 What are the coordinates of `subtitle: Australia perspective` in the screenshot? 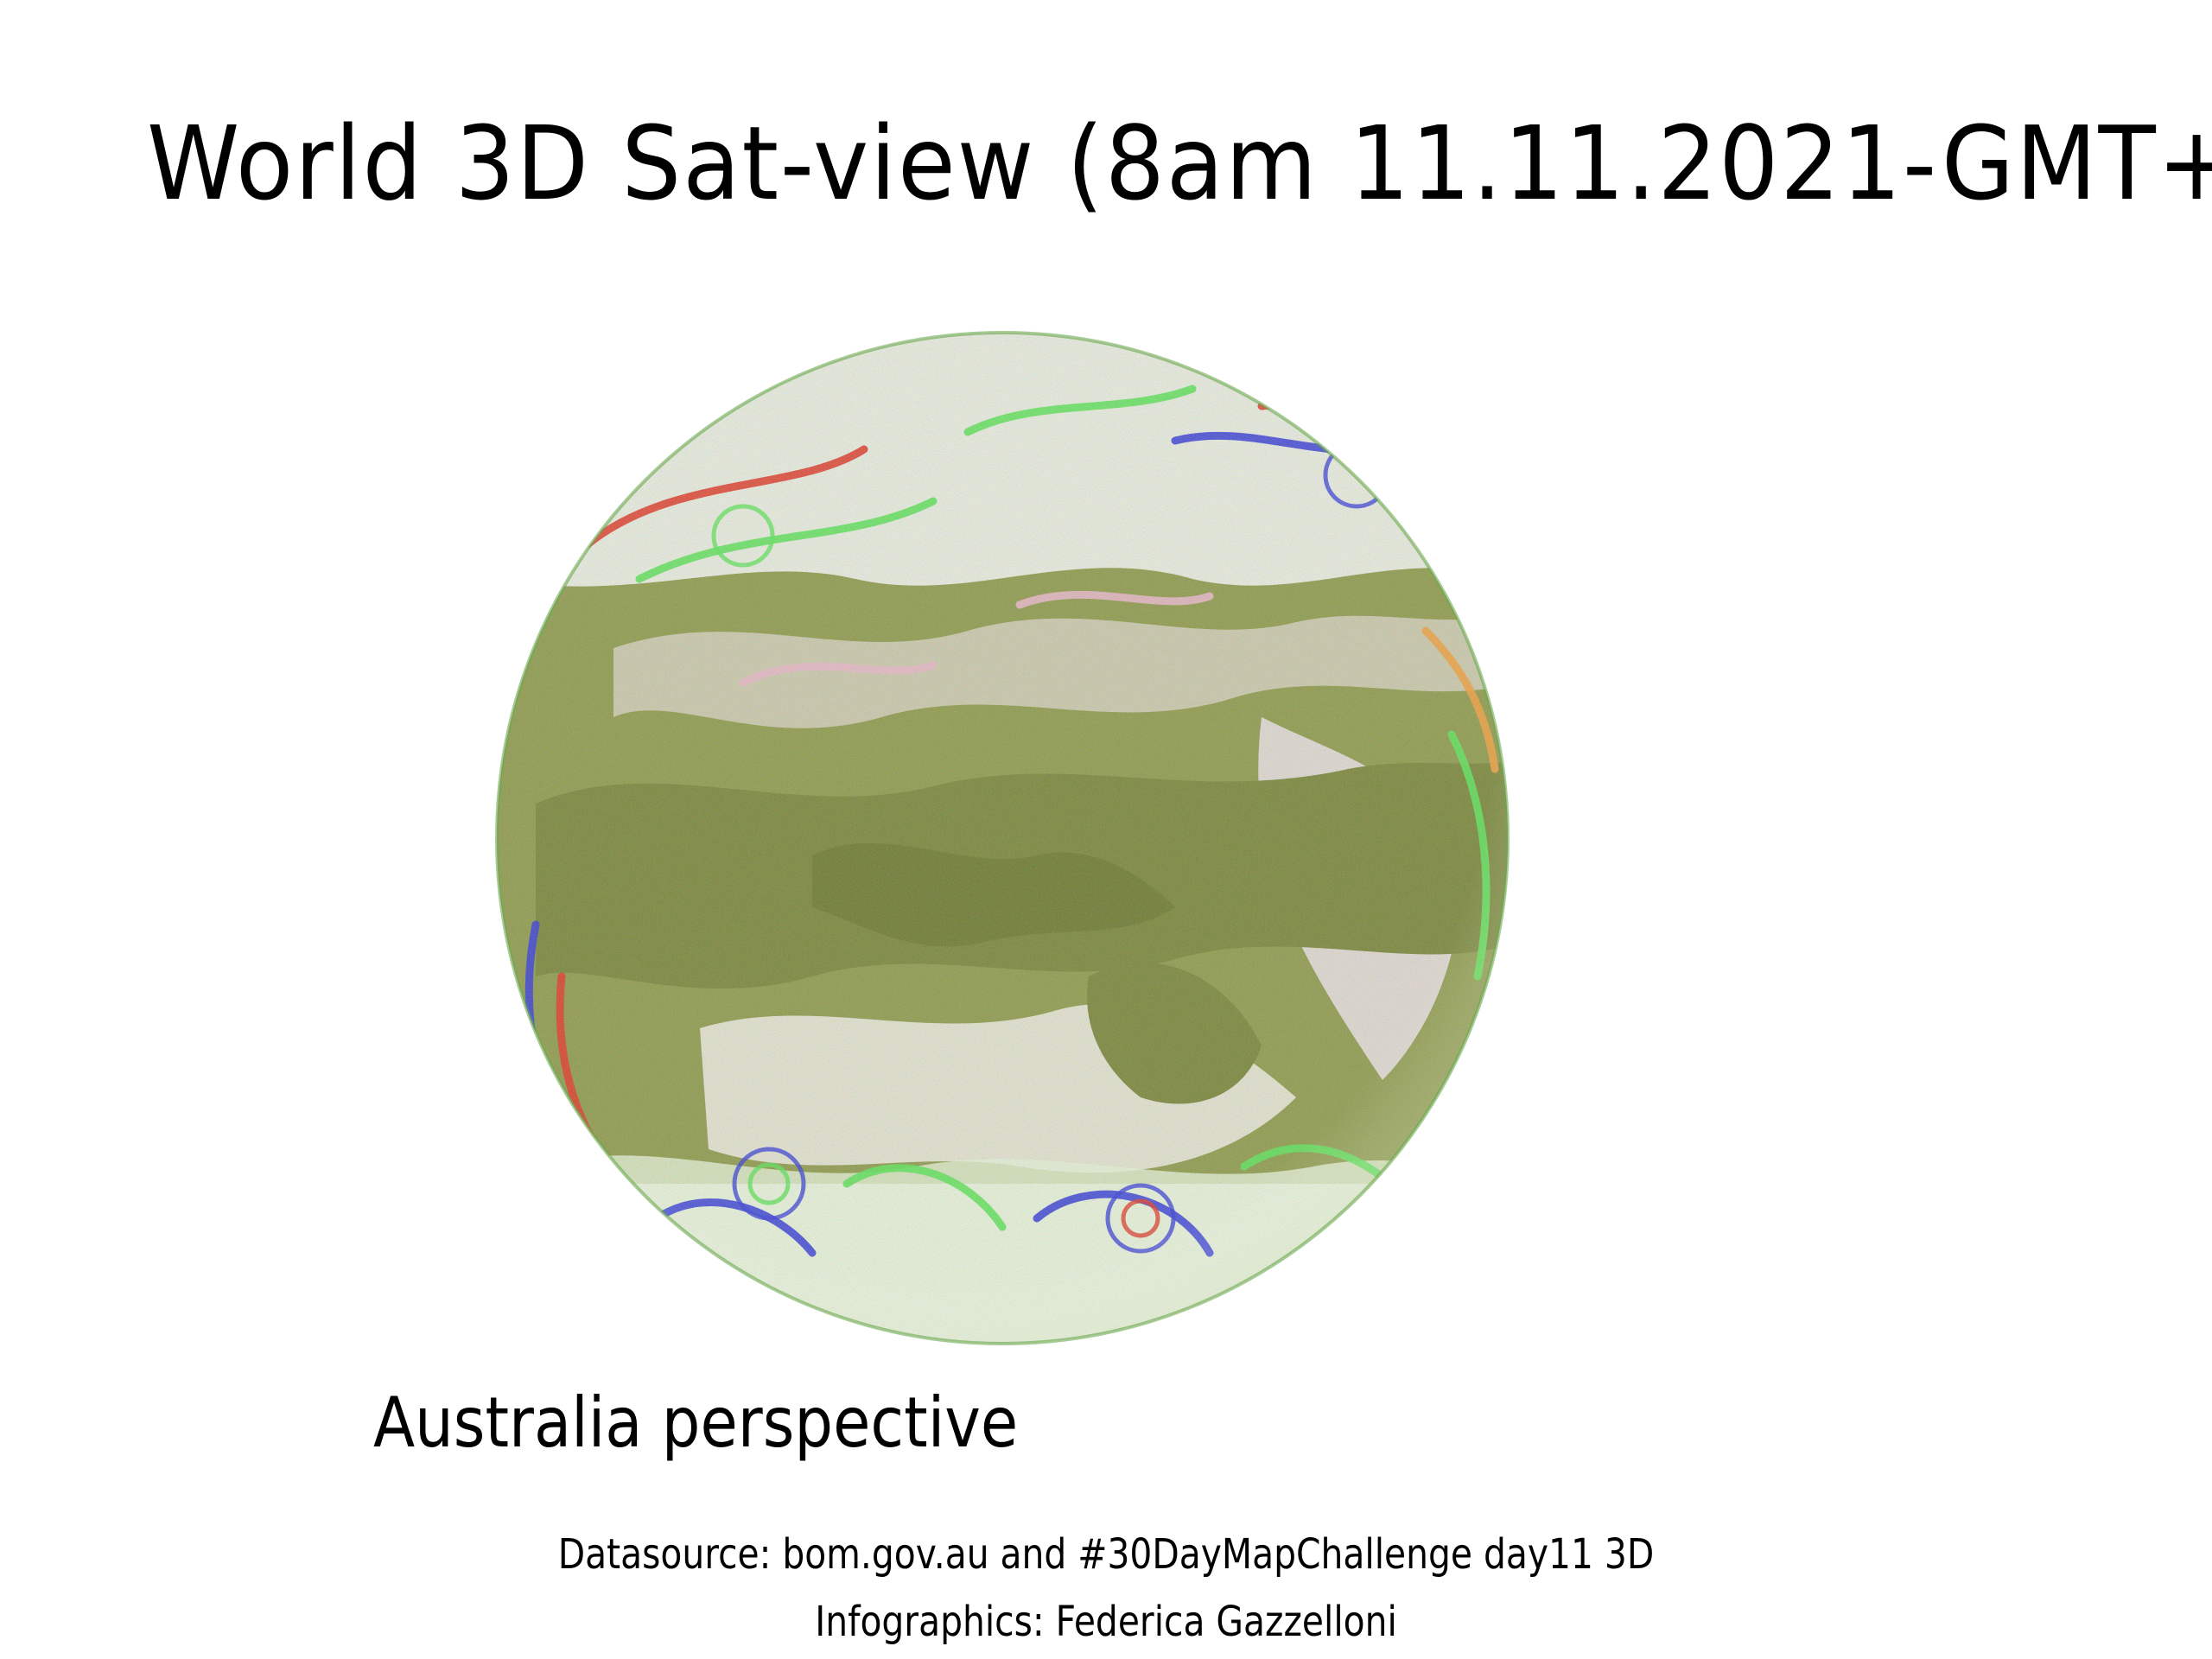 It's located at (696, 1422).